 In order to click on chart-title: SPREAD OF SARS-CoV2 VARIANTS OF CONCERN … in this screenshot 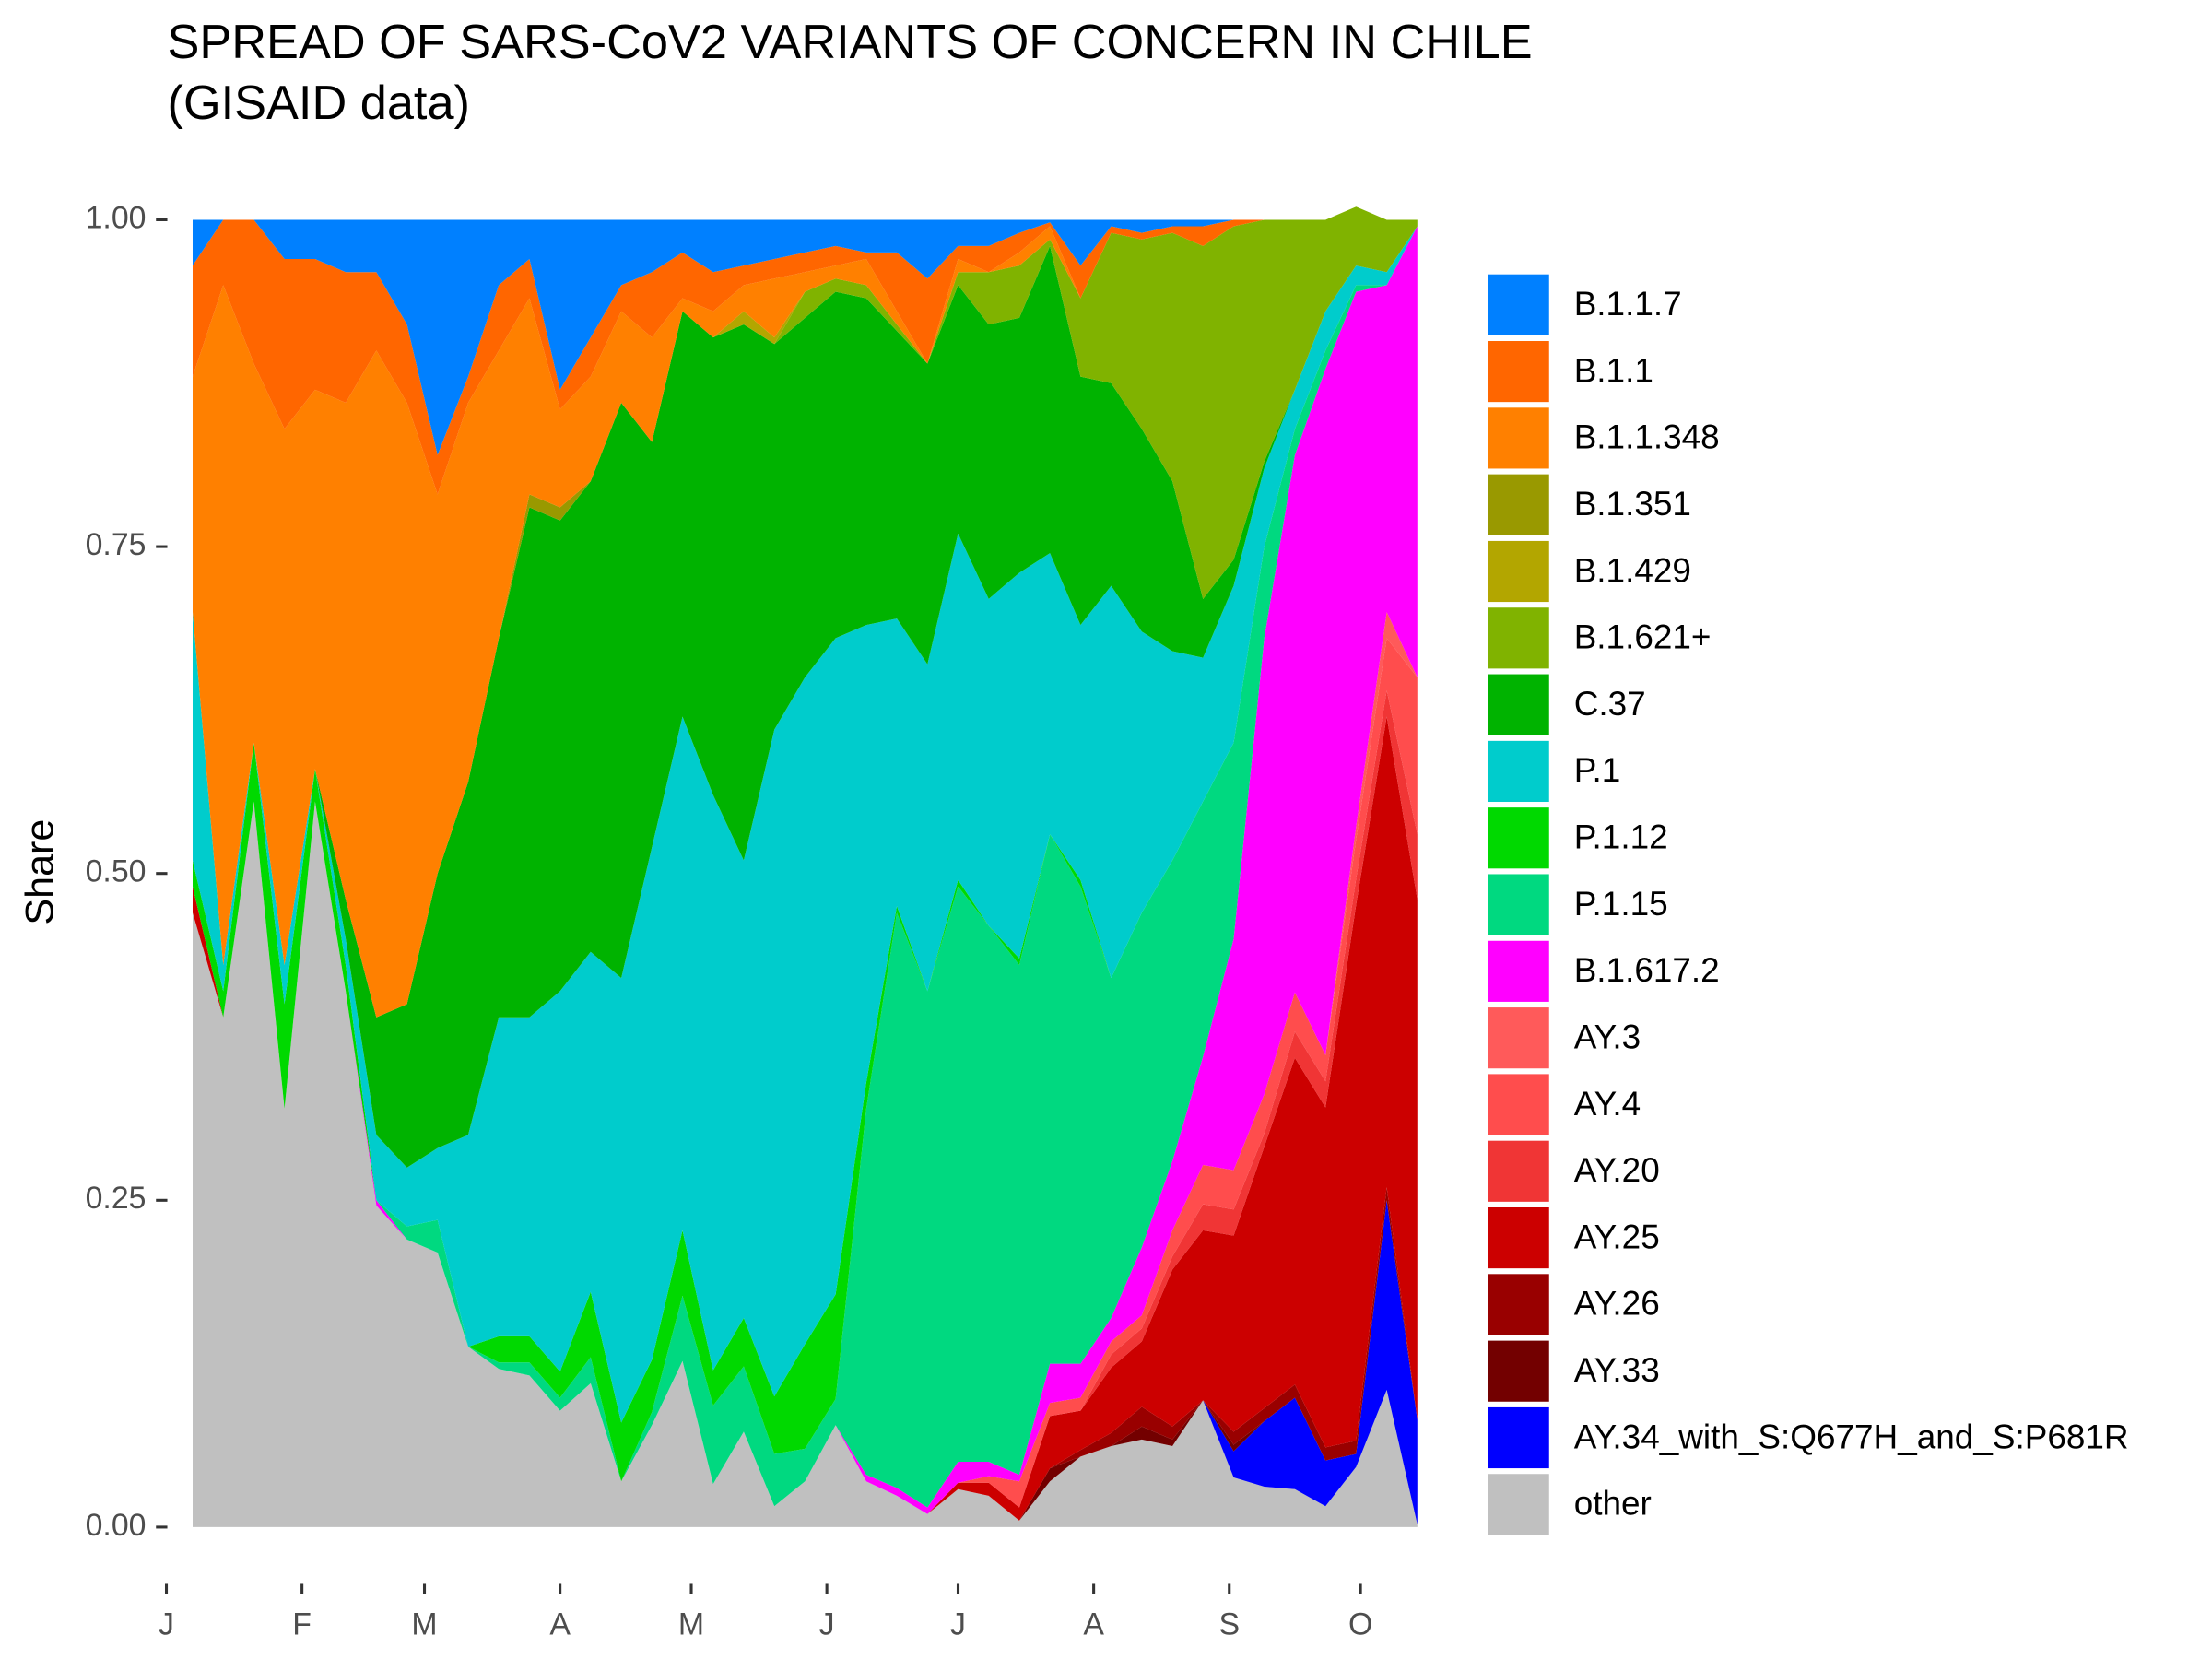, I will do `click(850, 42)`.